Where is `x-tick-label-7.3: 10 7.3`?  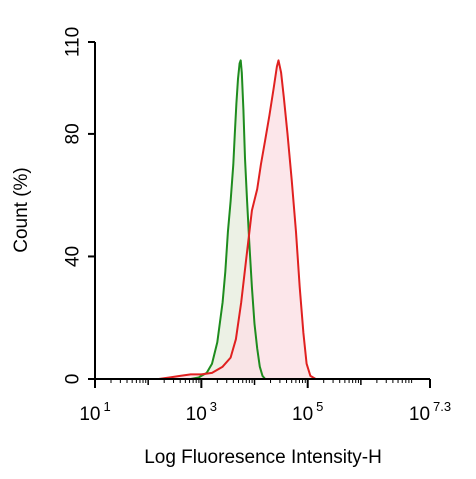 x-tick-label-7.3: 10 7.3 is located at coordinates (430, 412).